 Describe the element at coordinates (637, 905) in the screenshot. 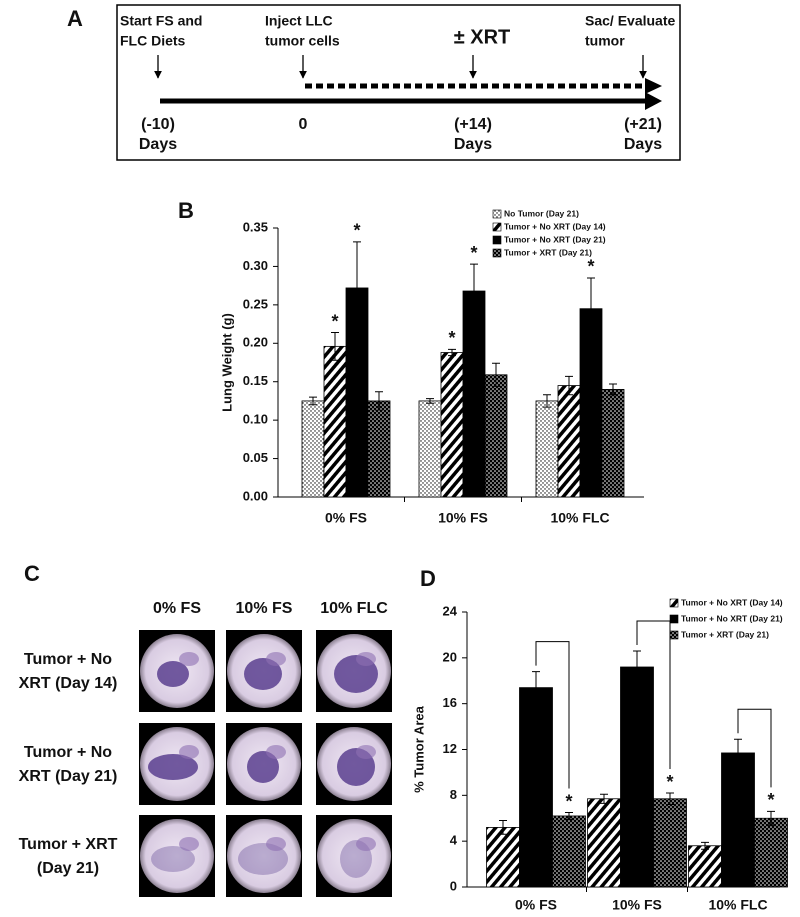

I see `x-tick-label: 10% FS` at that location.